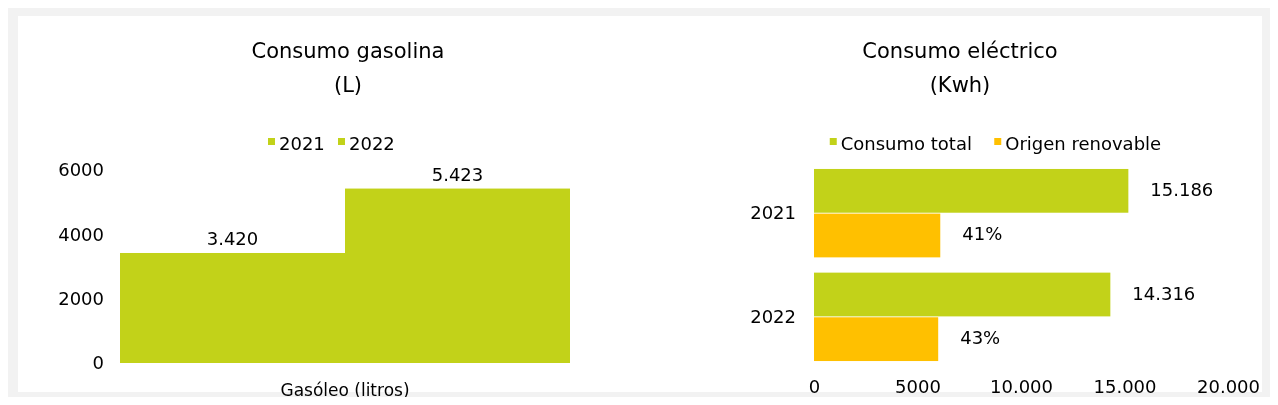 The width and height of the screenshot is (1278, 405). Describe the element at coordinates (81, 170) in the screenshot. I see `y-tick-label: 6000` at that location.